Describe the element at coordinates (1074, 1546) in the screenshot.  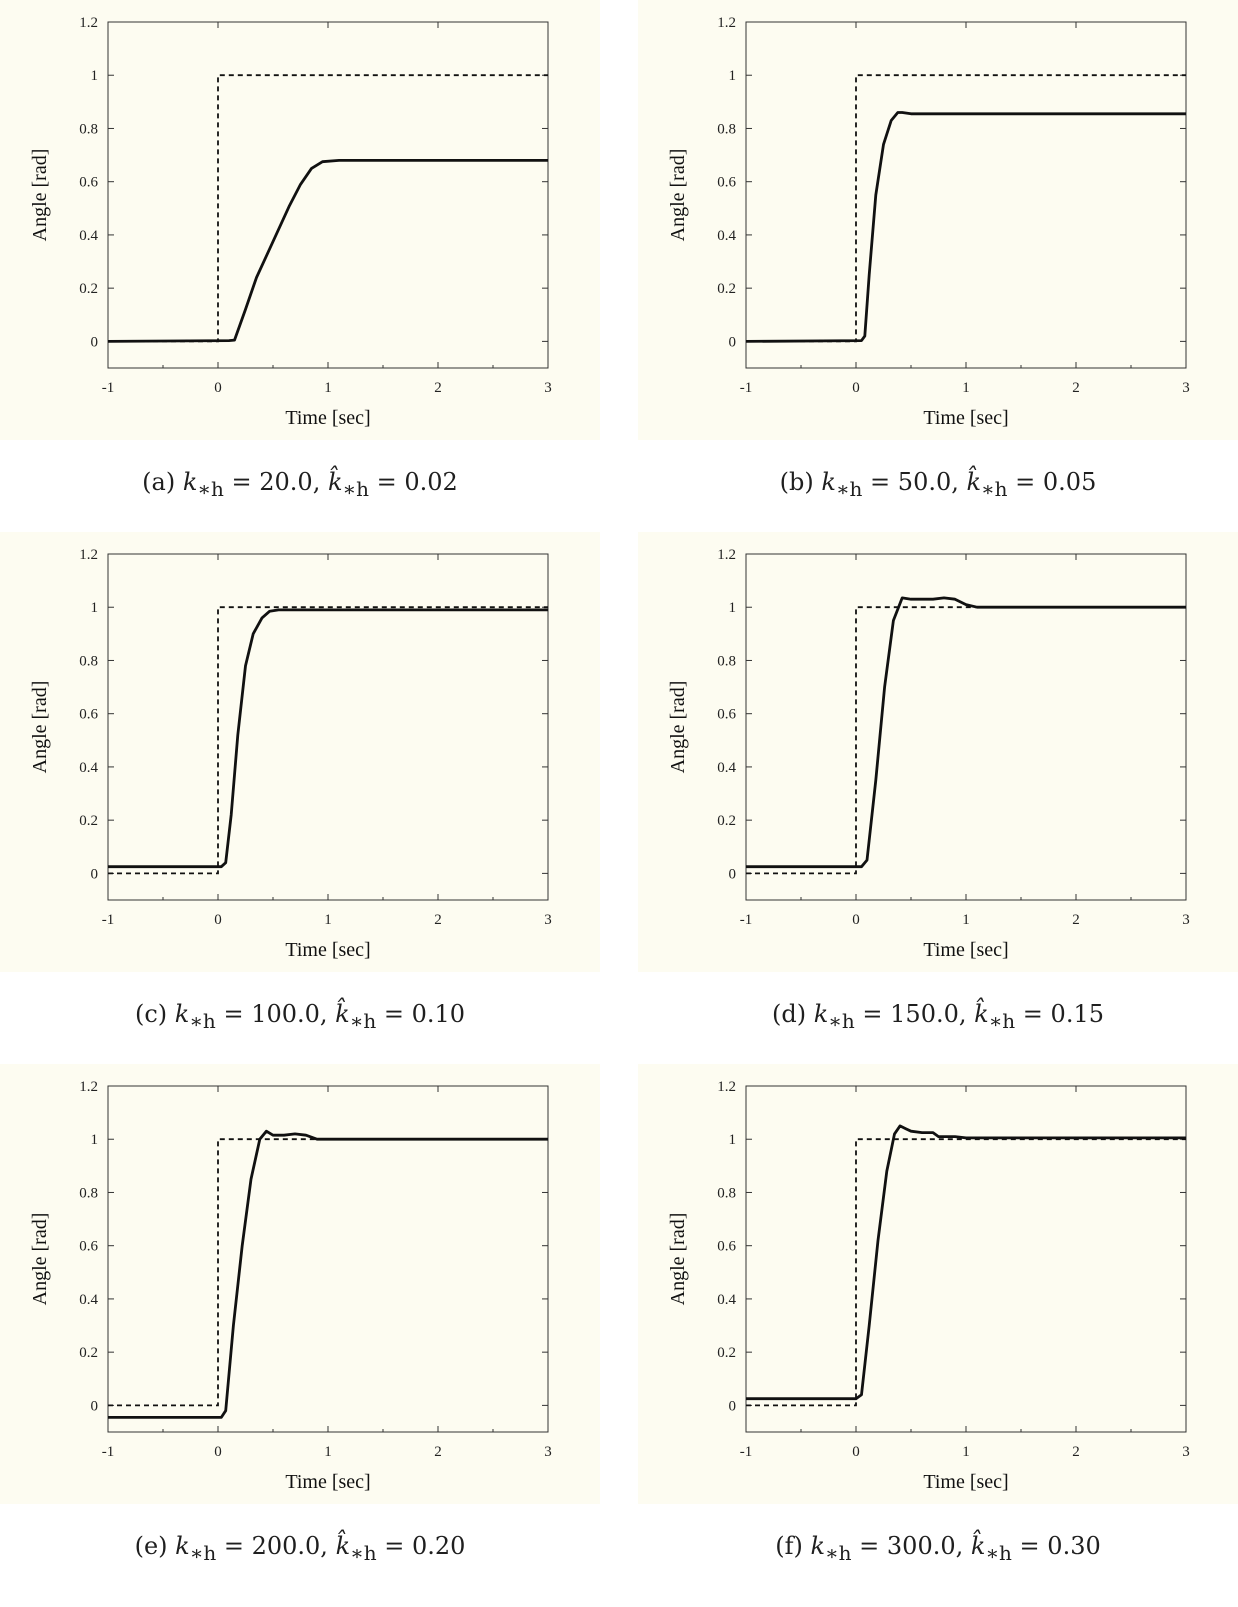
I see `caption-khat-value: 0.30` at that location.